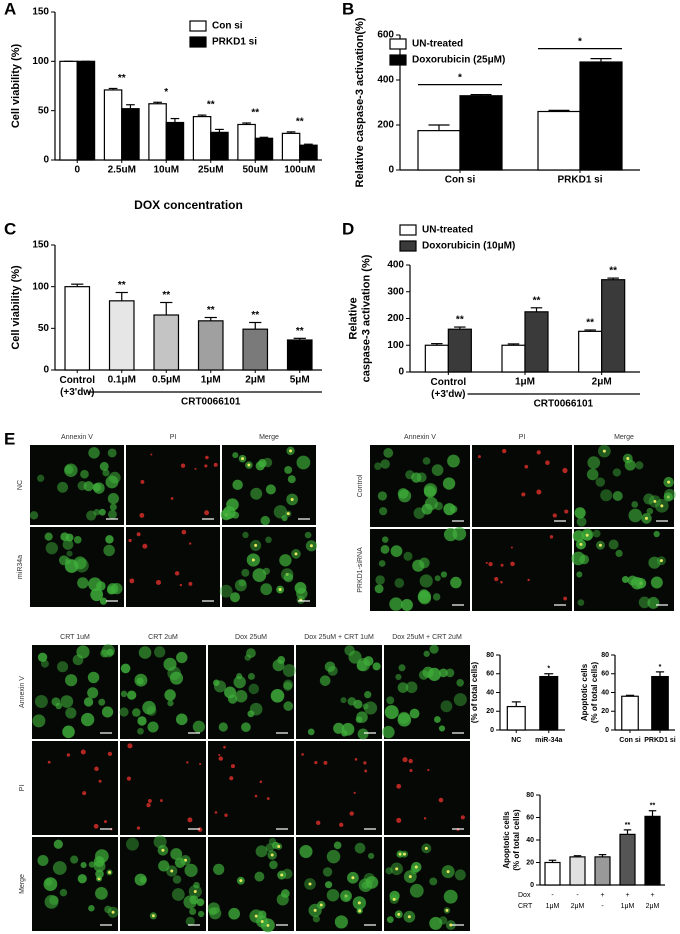 The image size is (680, 934). I want to click on panel-label: A, so click(10, 9).